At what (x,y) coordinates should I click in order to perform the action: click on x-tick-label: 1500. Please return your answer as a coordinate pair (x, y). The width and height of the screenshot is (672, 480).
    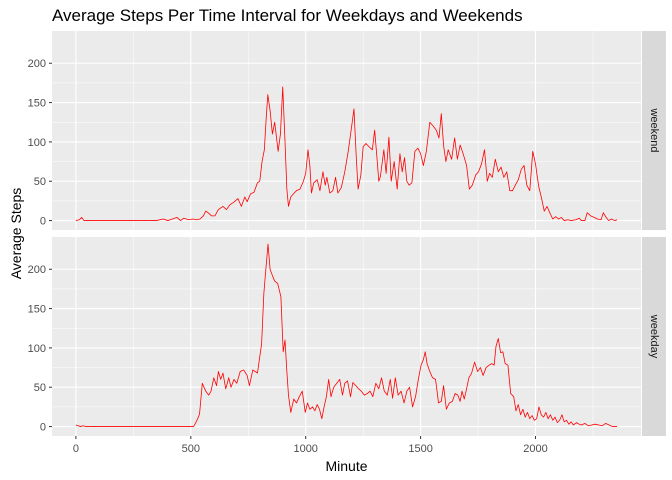
    Looking at the image, I should click on (420, 449).